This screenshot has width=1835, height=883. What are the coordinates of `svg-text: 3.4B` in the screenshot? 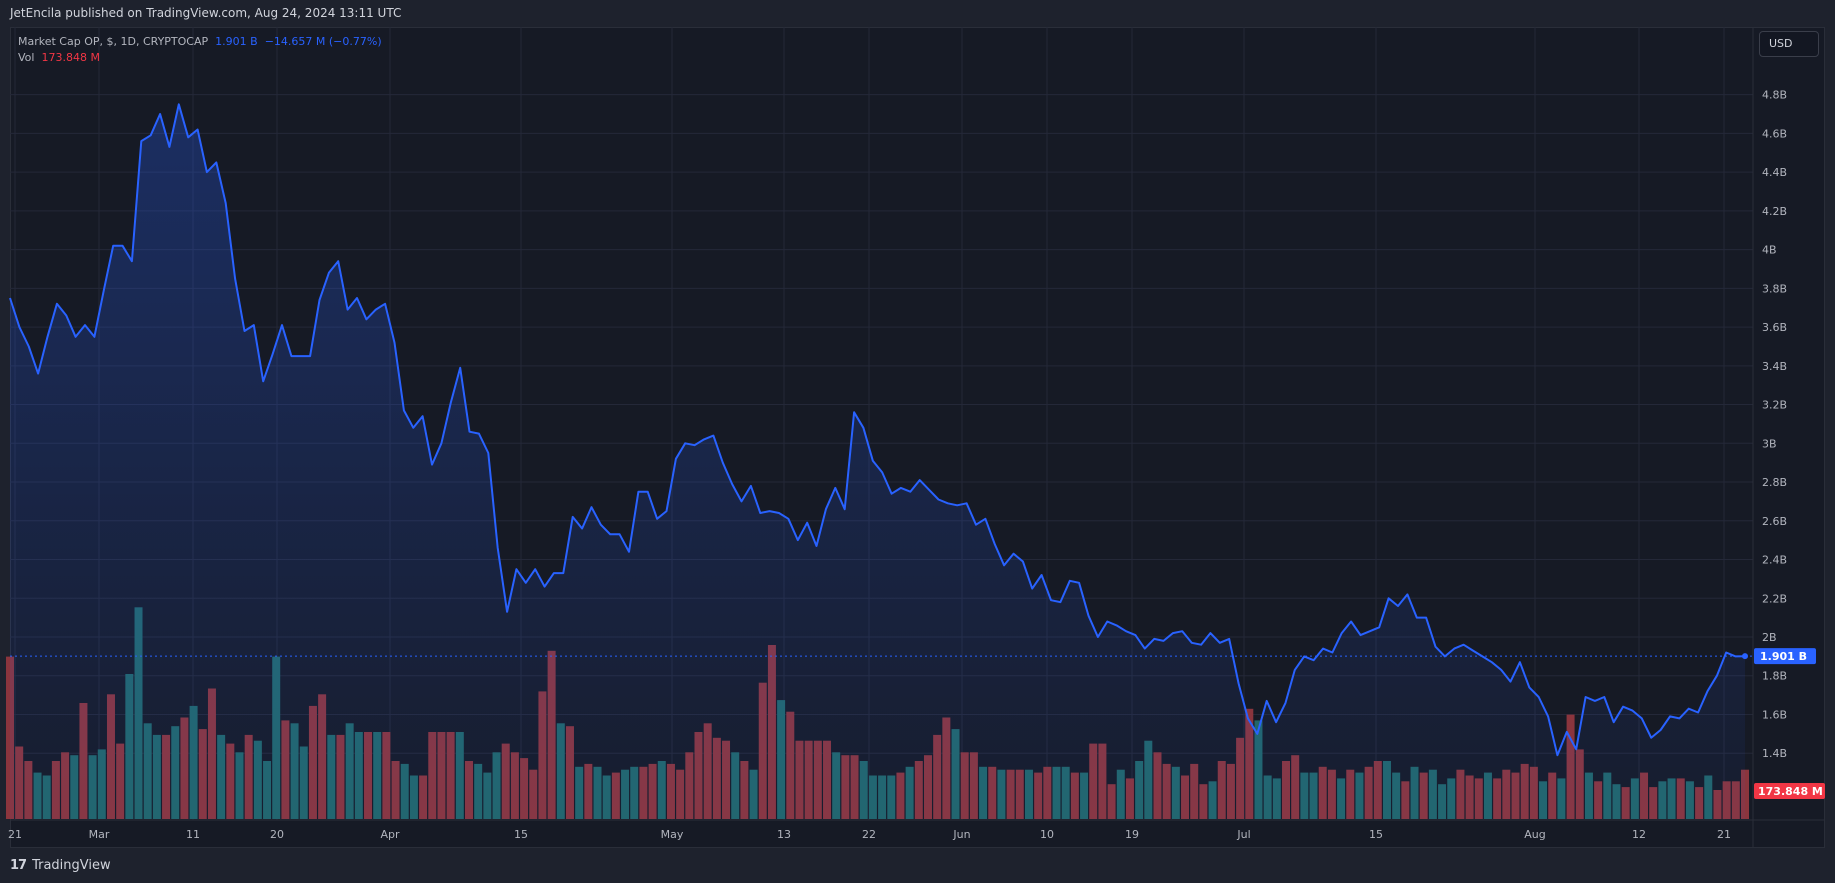 It's located at (1774, 366).